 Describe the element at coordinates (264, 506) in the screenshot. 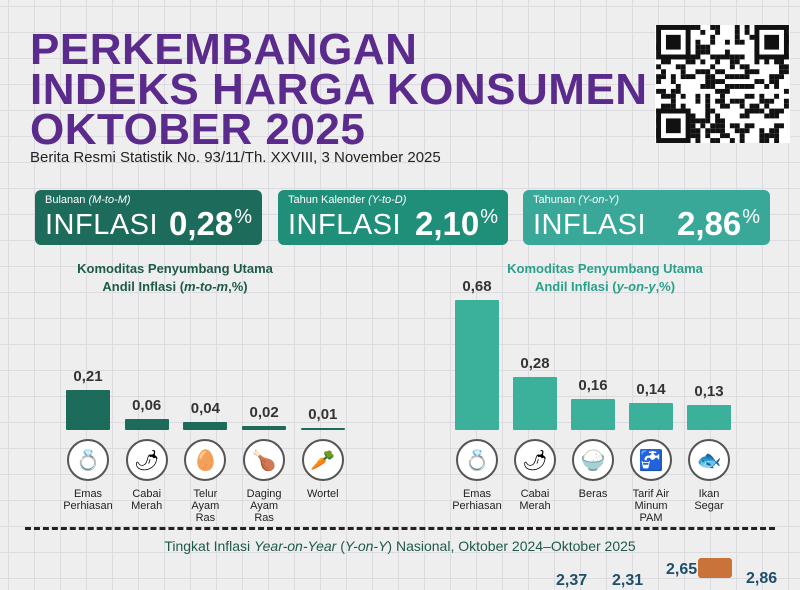

I see `category-label: Daging Ayam Ras` at that location.